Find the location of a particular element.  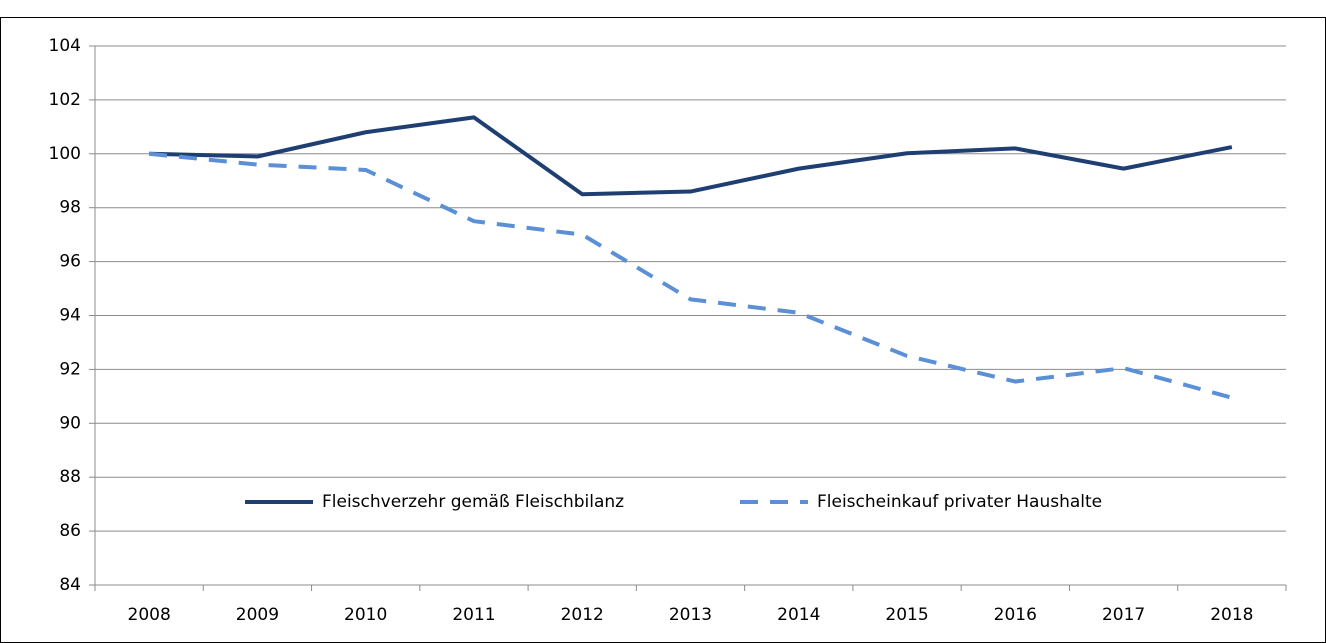

y-tick-label: 94 is located at coordinates (70, 316).